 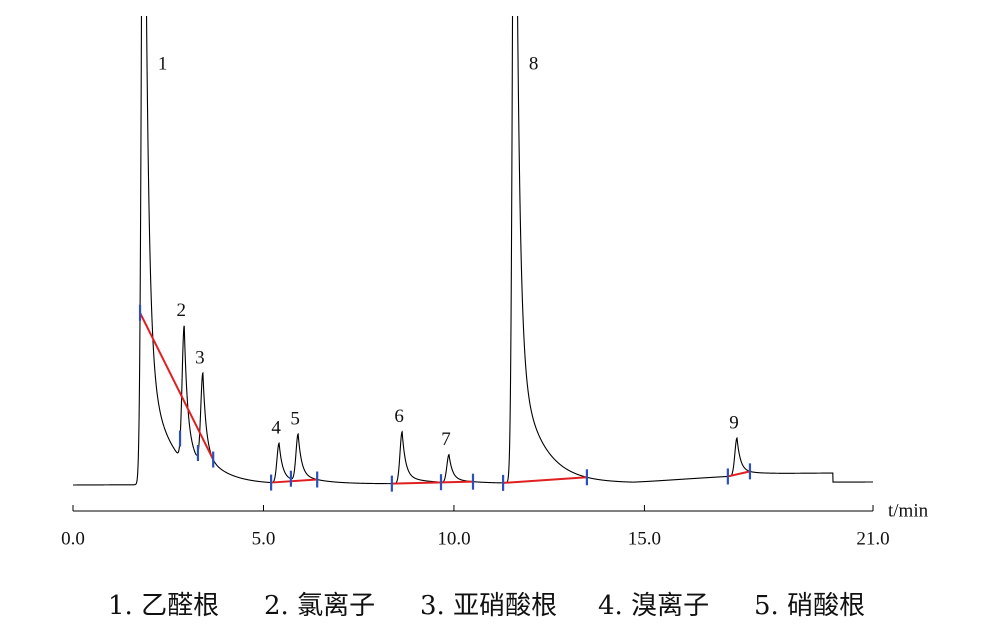 I want to click on x-tick-label: 21.0, so click(x=872, y=538).